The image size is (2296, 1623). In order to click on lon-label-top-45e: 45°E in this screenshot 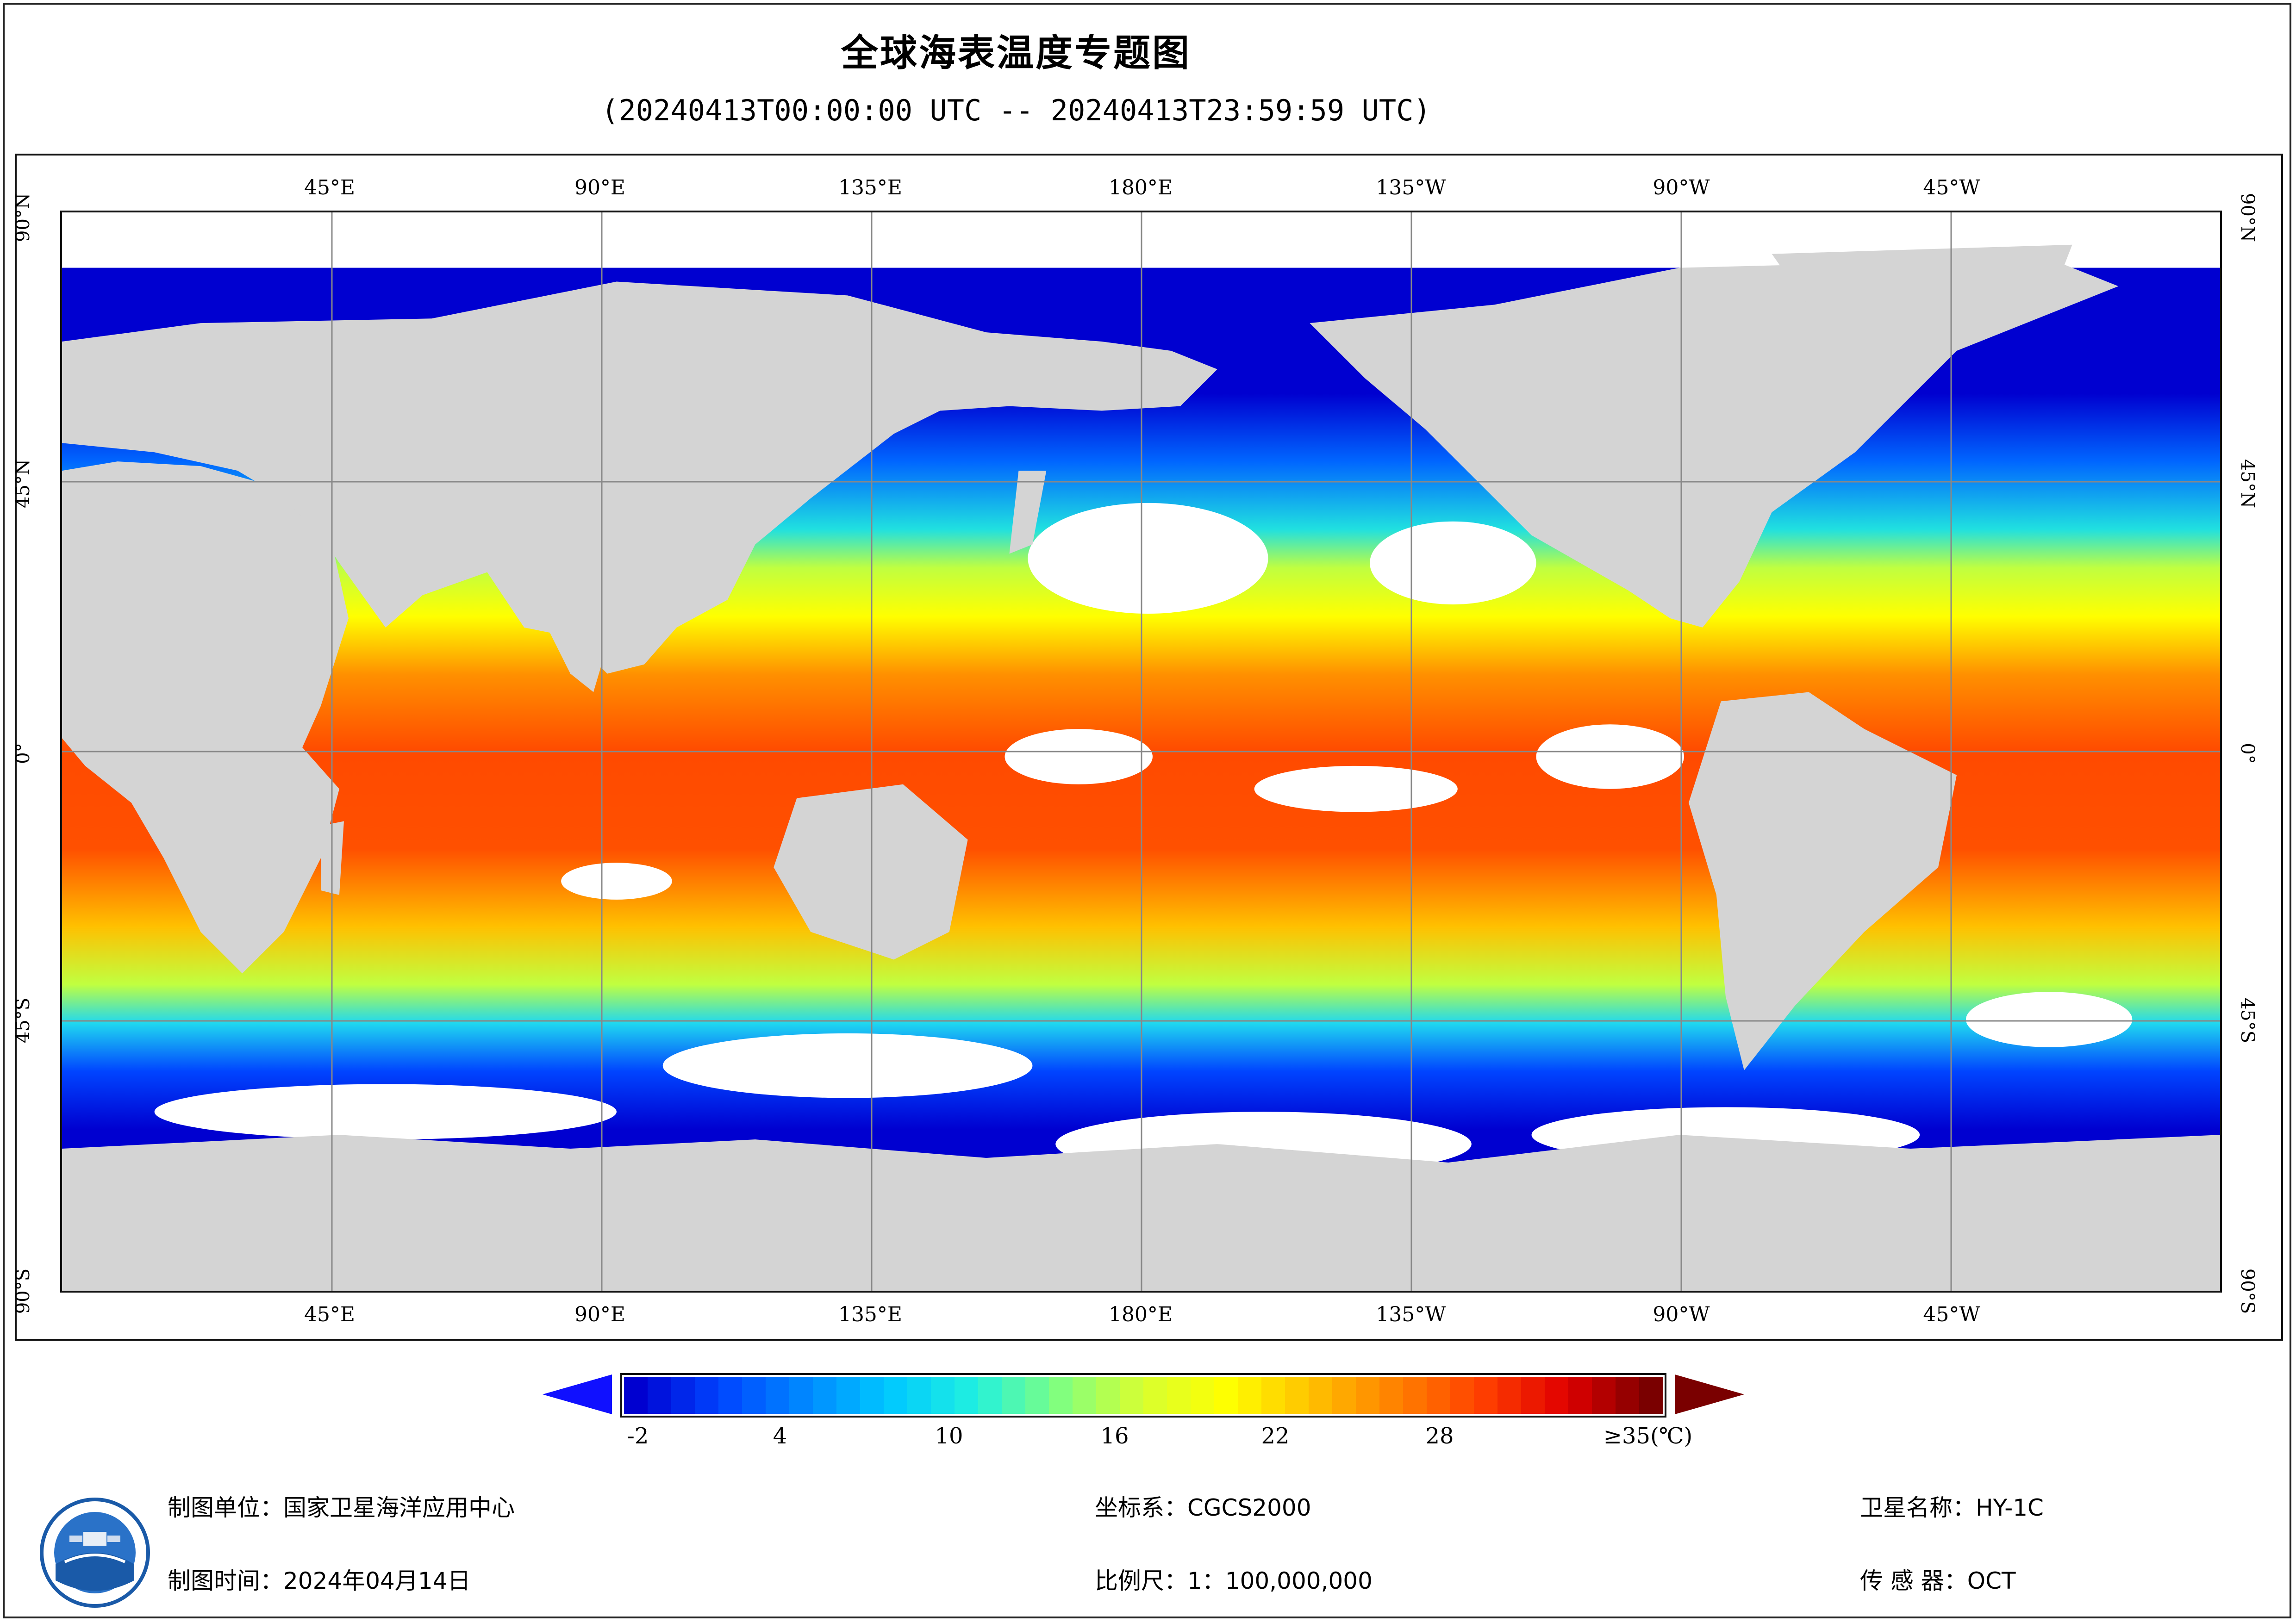, I will do `click(330, 187)`.